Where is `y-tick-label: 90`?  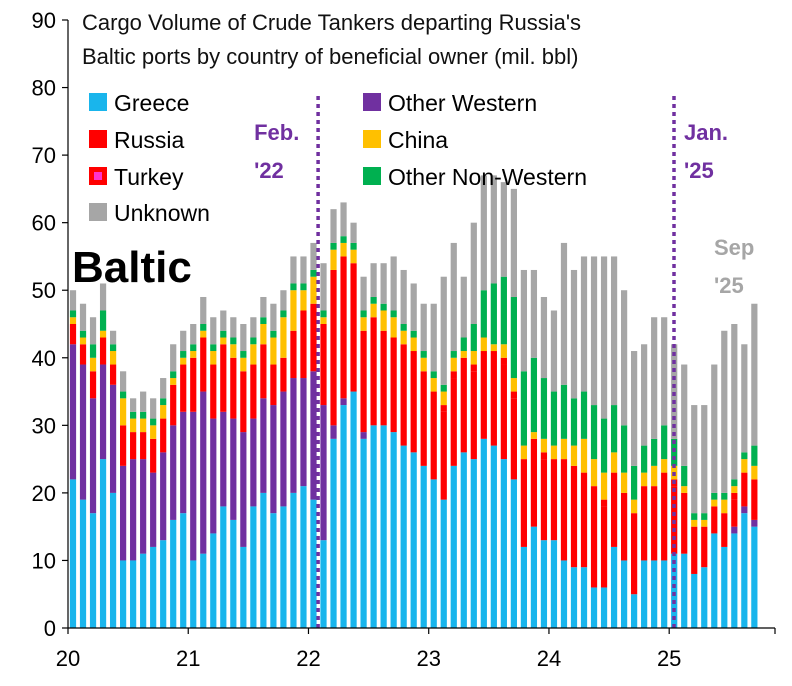
y-tick-label: 90 is located at coordinates (44, 20).